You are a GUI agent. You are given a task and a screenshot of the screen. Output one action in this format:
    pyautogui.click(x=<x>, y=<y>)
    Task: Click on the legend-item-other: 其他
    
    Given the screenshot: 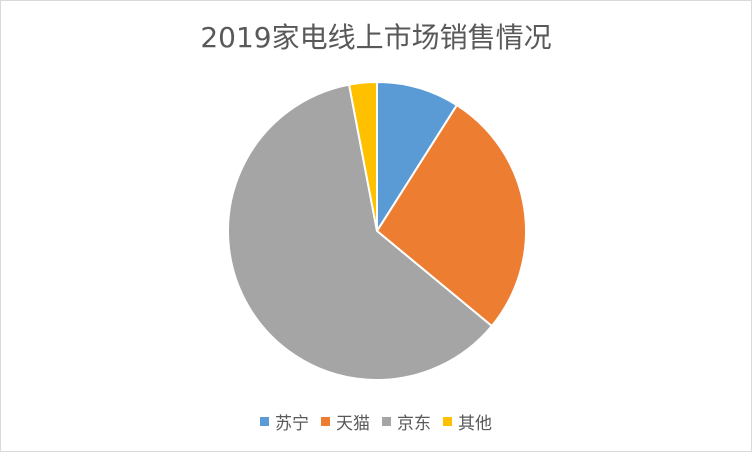 What is the action you would take?
    pyautogui.click(x=467, y=421)
    